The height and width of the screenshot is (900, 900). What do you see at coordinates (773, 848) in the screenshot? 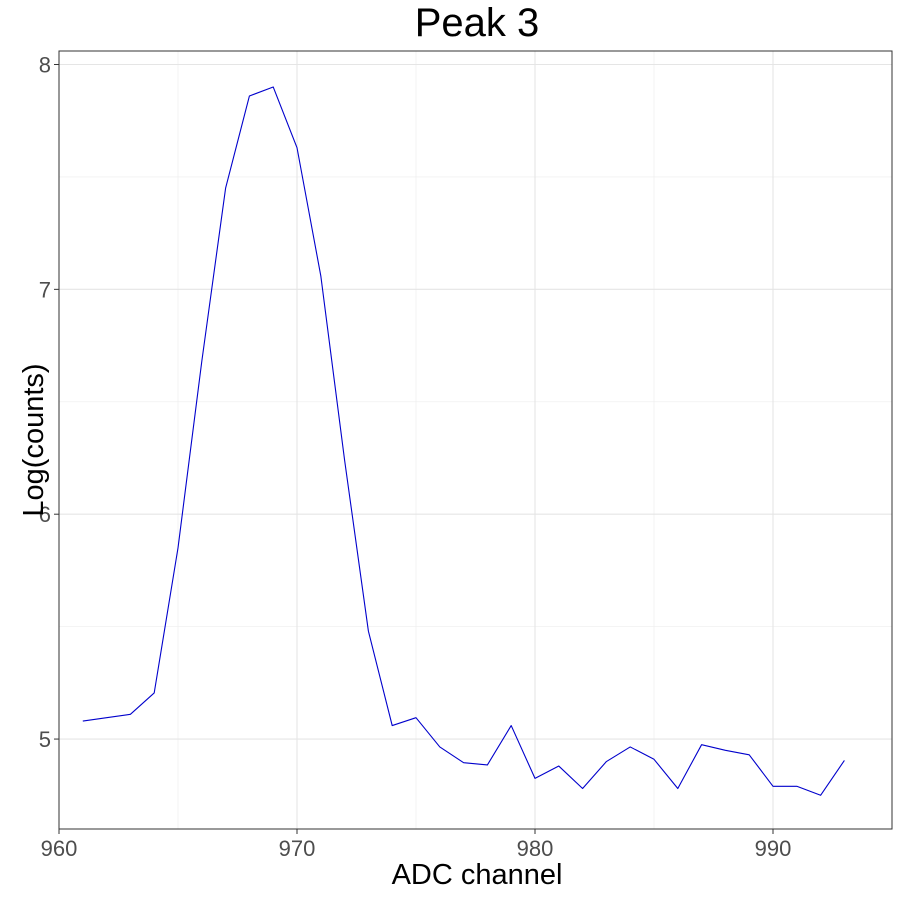
I see `x-tick-label: 990` at bounding box center [773, 848].